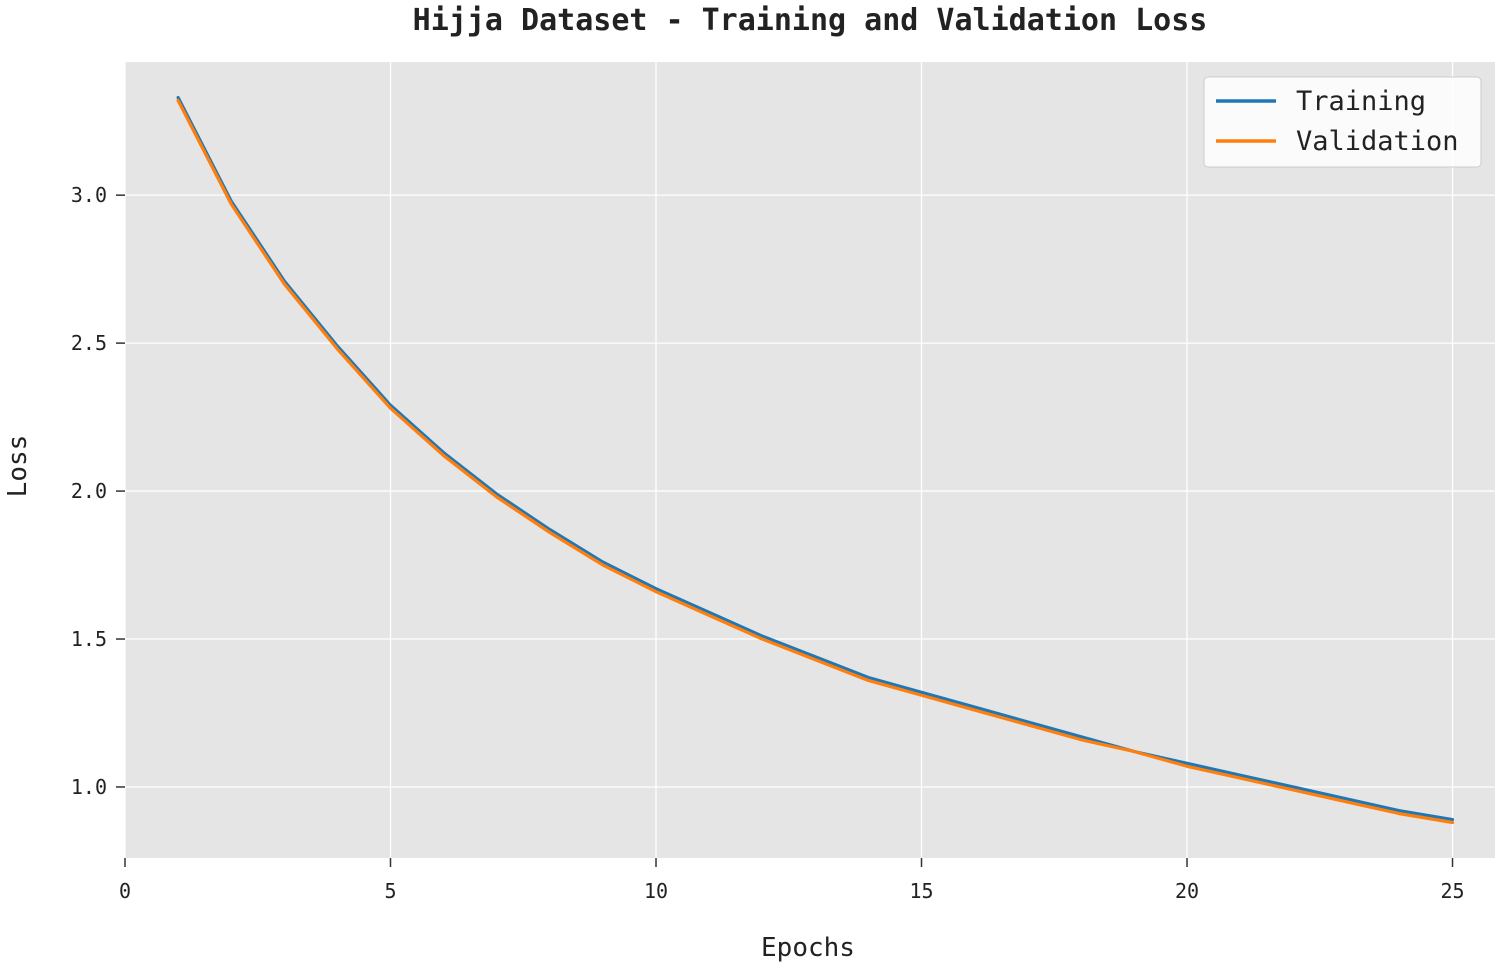 Image resolution: width=1500 pixels, height=967 pixels. I want to click on legend: Training Validation, so click(1342, 122).